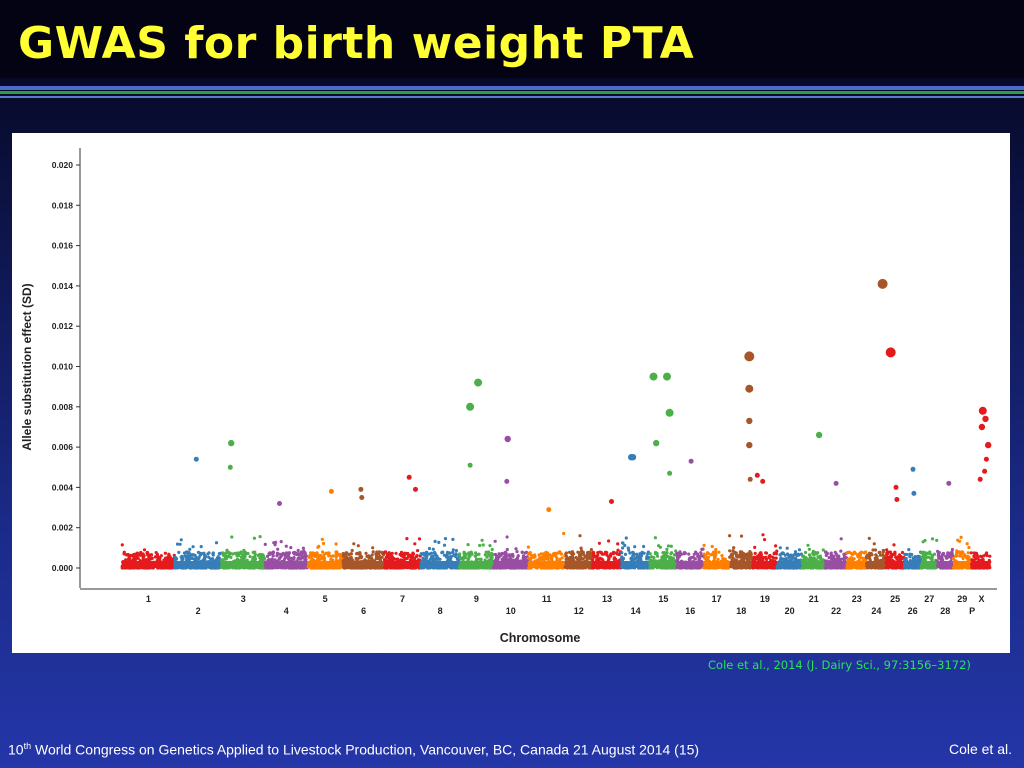  Describe the element at coordinates (663, 553) in the screenshot. I see `chromosome-15-points` at that location.